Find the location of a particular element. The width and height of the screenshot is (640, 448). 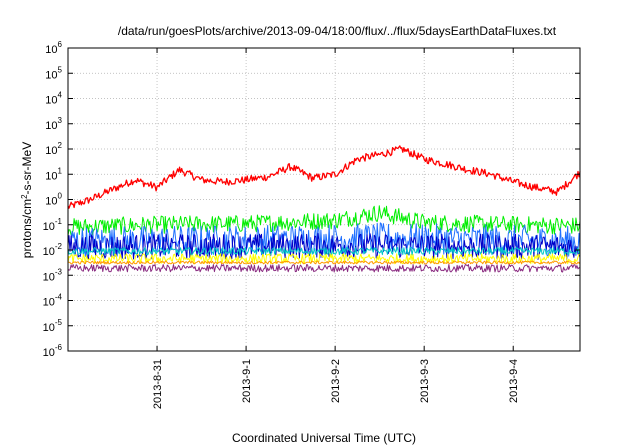

y-tick-label: 10⁻⁴ is located at coordinates (53, 301).